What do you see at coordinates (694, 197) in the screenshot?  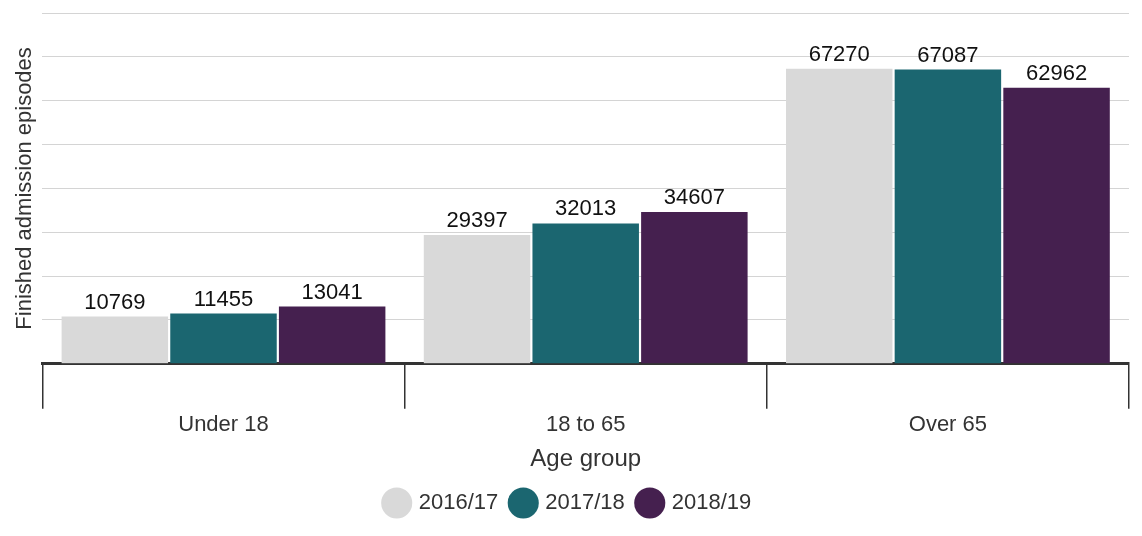 I see `data-label: 34607` at bounding box center [694, 197].